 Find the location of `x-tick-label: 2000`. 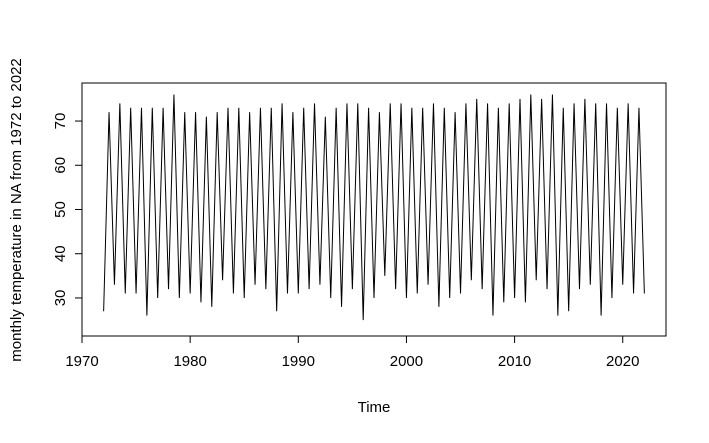

x-tick-label: 2000 is located at coordinates (406, 361).